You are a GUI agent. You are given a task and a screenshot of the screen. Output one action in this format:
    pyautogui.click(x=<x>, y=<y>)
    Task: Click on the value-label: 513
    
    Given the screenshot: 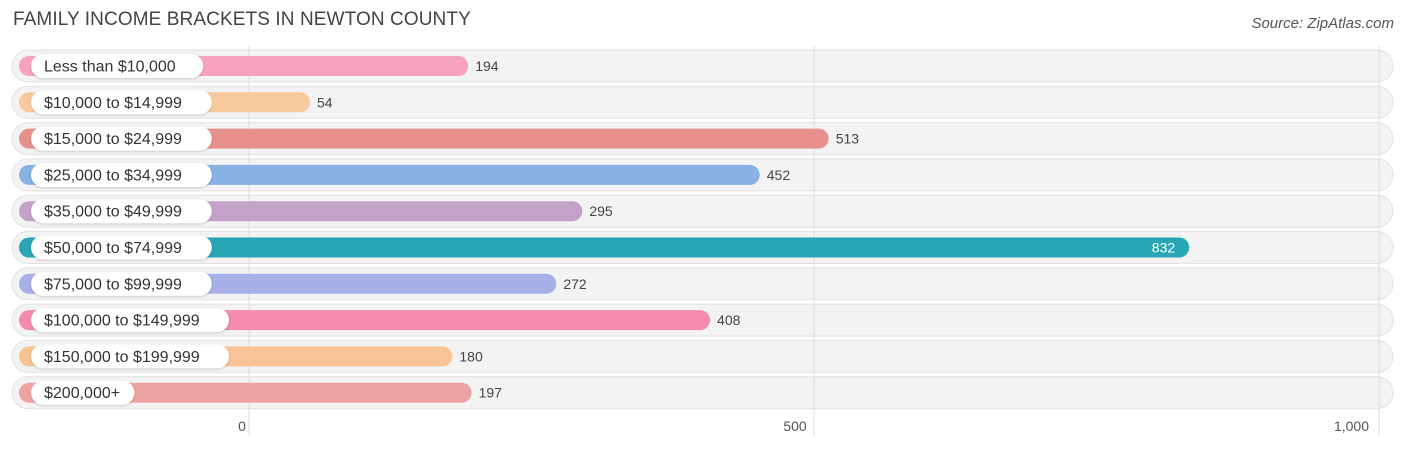 What is the action you would take?
    pyautogui.click(x=848, y=139)
    